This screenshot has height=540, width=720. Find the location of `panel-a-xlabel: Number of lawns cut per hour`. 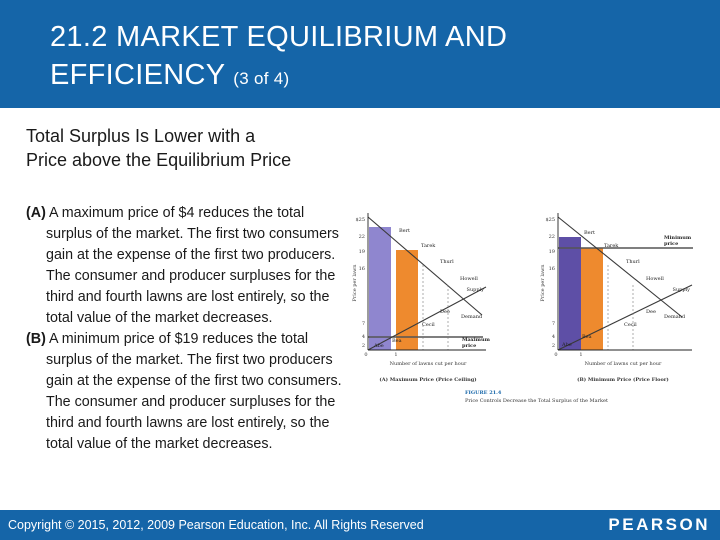

panel-a-xlabel: Number of lawns cut per hour is located at coordinates (428, 364).